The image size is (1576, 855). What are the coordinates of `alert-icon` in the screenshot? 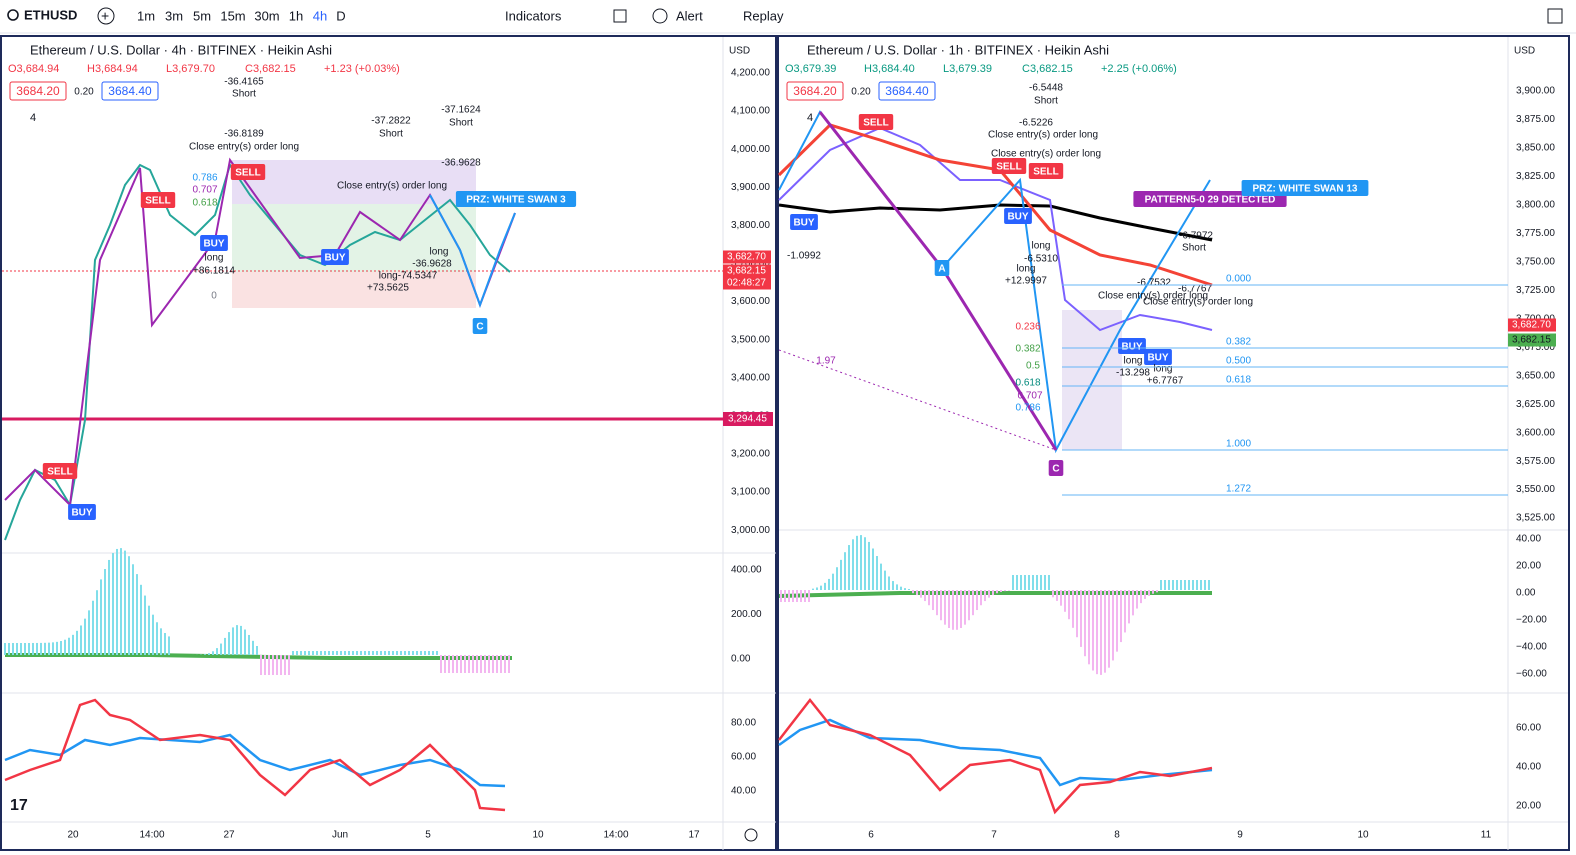 It's located at (660, 16).